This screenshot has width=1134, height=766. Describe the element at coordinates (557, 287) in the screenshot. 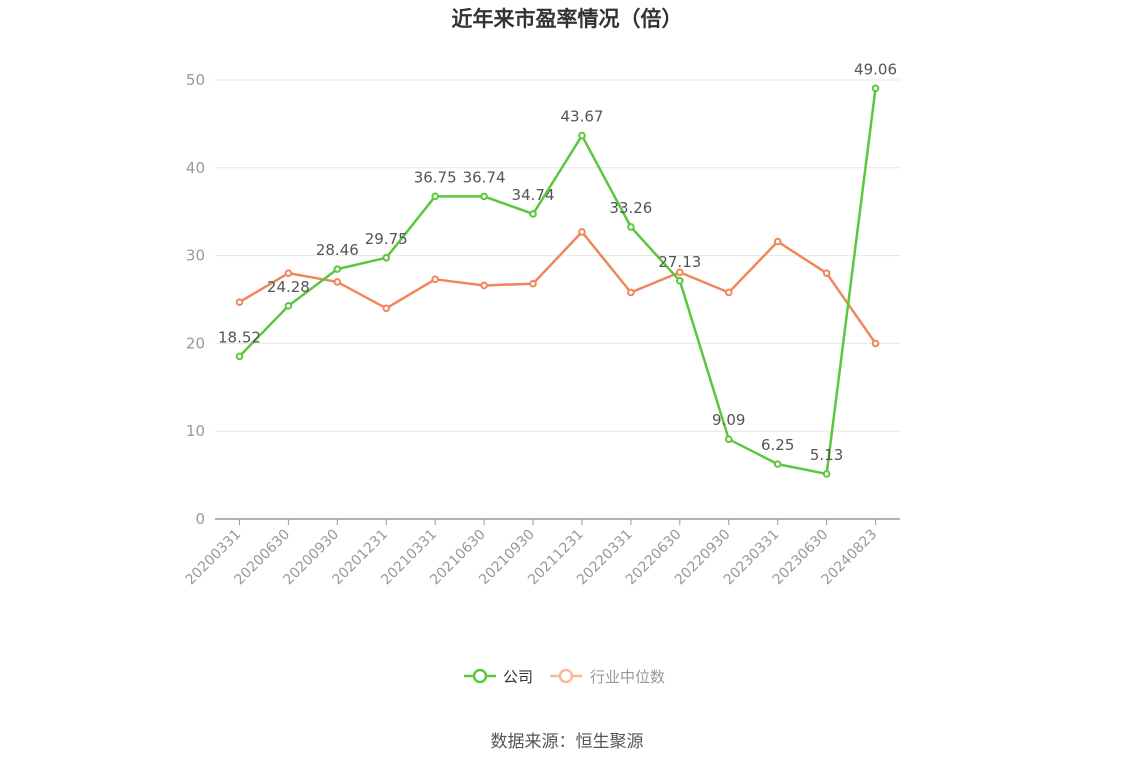

I see `series-line` at that location.